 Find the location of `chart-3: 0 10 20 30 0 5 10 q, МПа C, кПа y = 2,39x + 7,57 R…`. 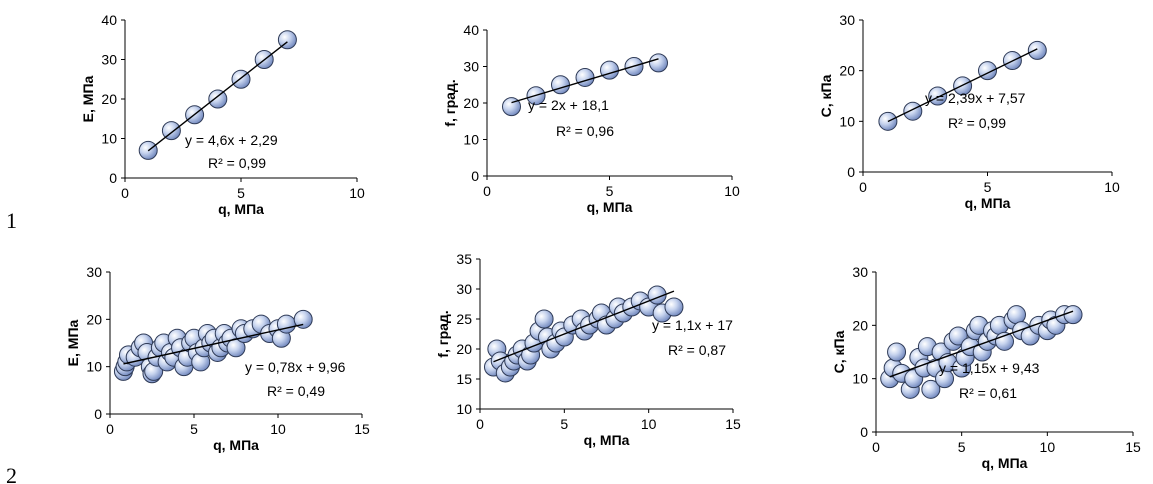

chart-3: 0 10 20 30 0 5 10 q, МПа C, кПа y = 2,39x + 7,57 R… is located at coordinates (969, 111).